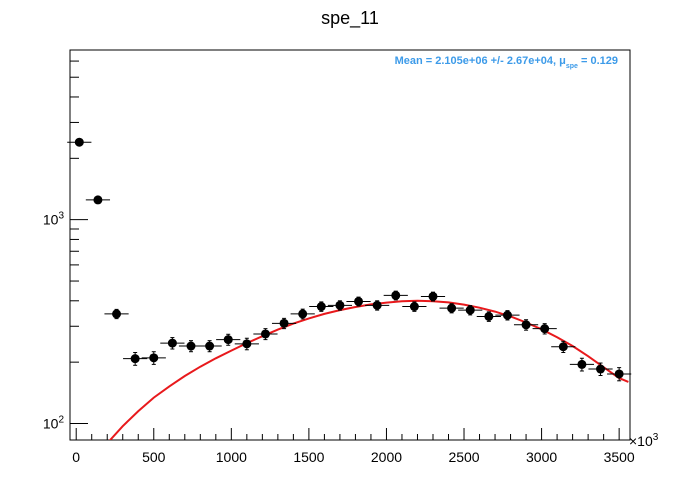 The height and width of the screenshot is (500, 700). I want to click on annotation-subscript: spe, so click(572, 66).